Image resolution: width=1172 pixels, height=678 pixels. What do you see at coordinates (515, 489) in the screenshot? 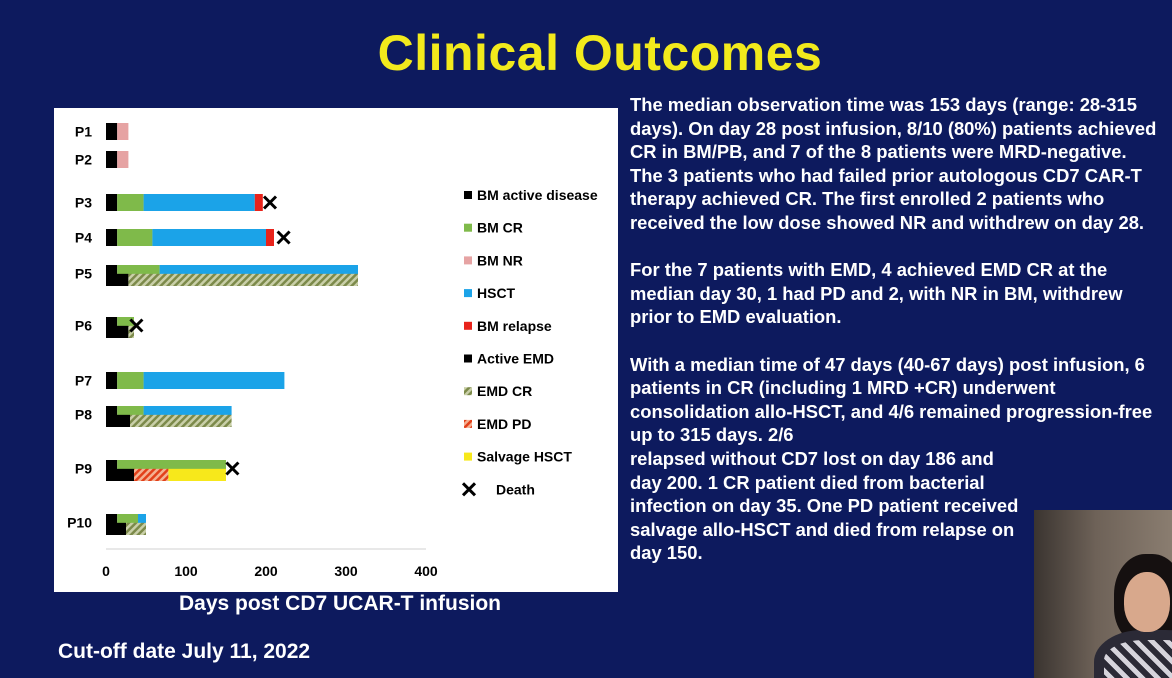
I see `legend-label: Death` at bounding box center [515, 489].